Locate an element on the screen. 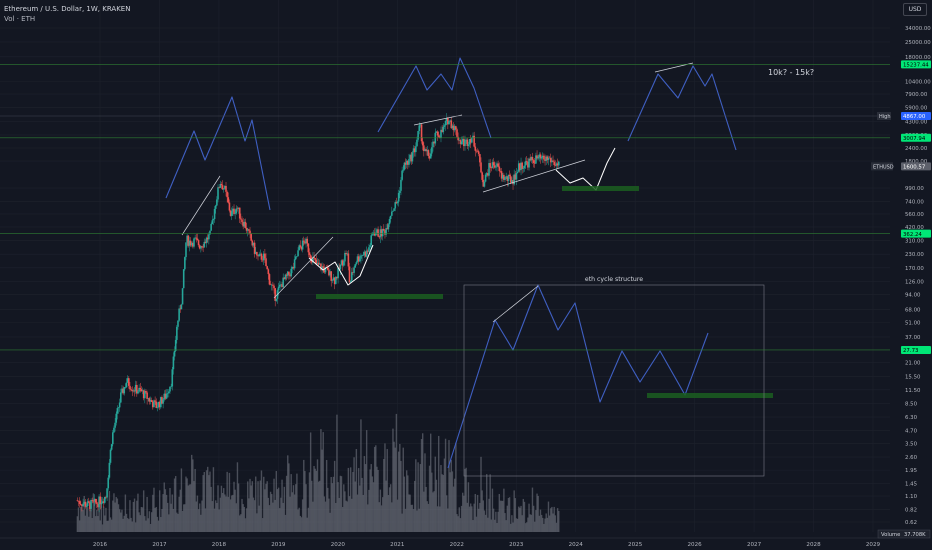 The width and height of the screenshot is (932, 550). y-tick-label: 1.45 is located at coordinates (911, 485).